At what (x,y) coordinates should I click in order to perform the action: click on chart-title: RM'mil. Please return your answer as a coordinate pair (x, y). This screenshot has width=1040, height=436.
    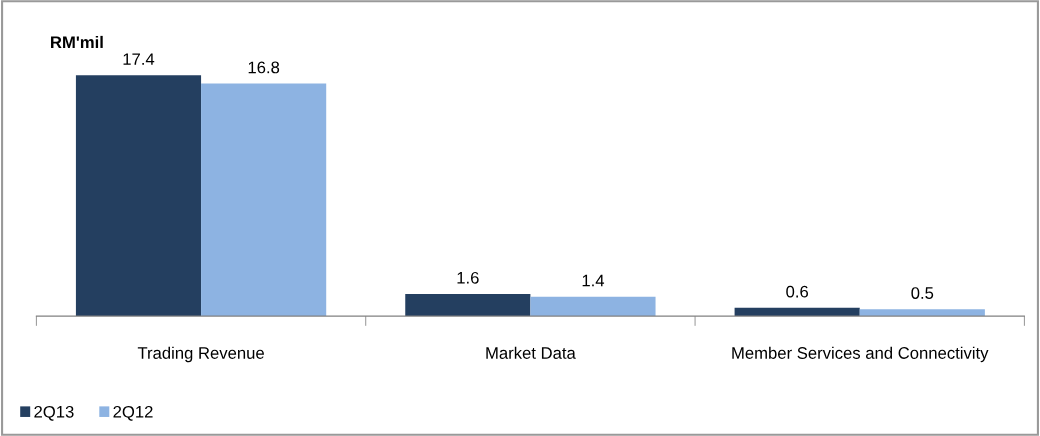
    Looking at the image, I should click on (77, 41).